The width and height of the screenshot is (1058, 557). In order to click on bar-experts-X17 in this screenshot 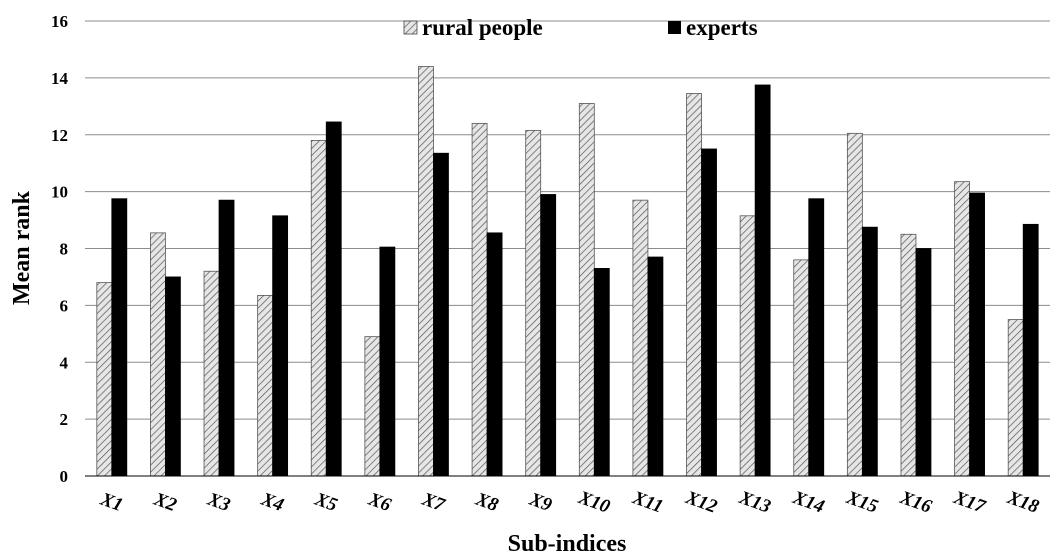, I will do `click(977, 334)`.